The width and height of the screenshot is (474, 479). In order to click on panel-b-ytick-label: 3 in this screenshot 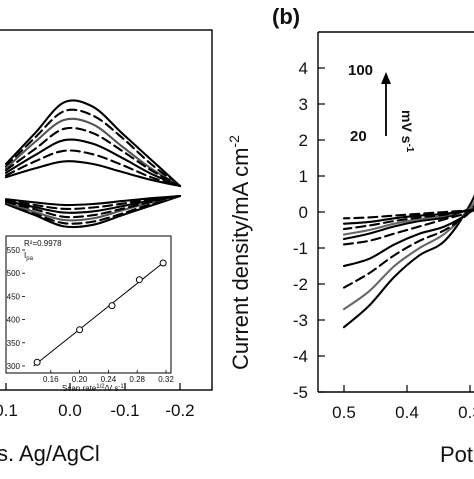, I will do `click(303, 104)`.